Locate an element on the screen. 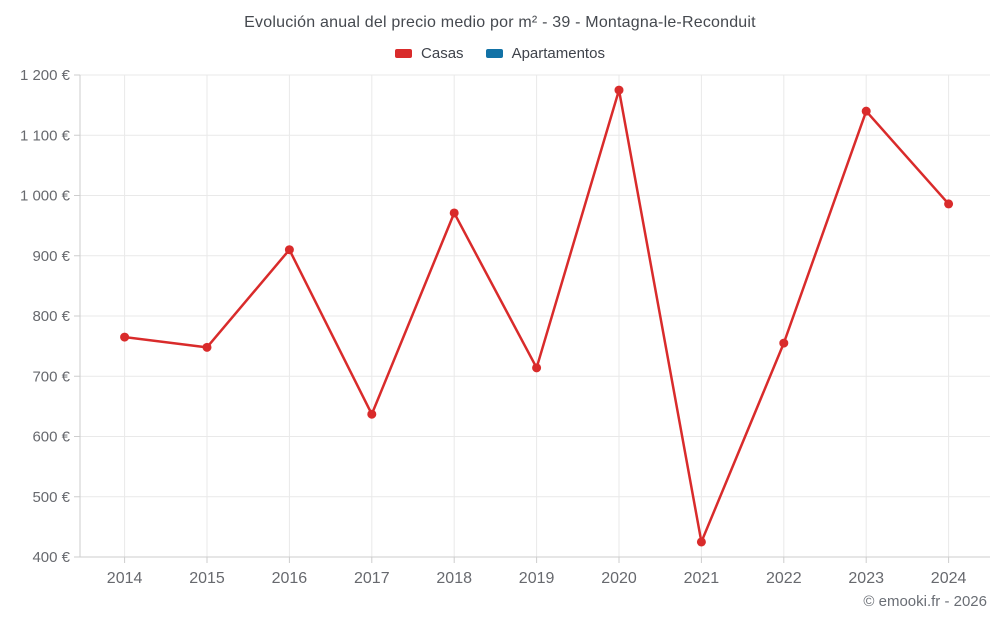  x-tick-label: 2024 is located at coordinates (949, 578).